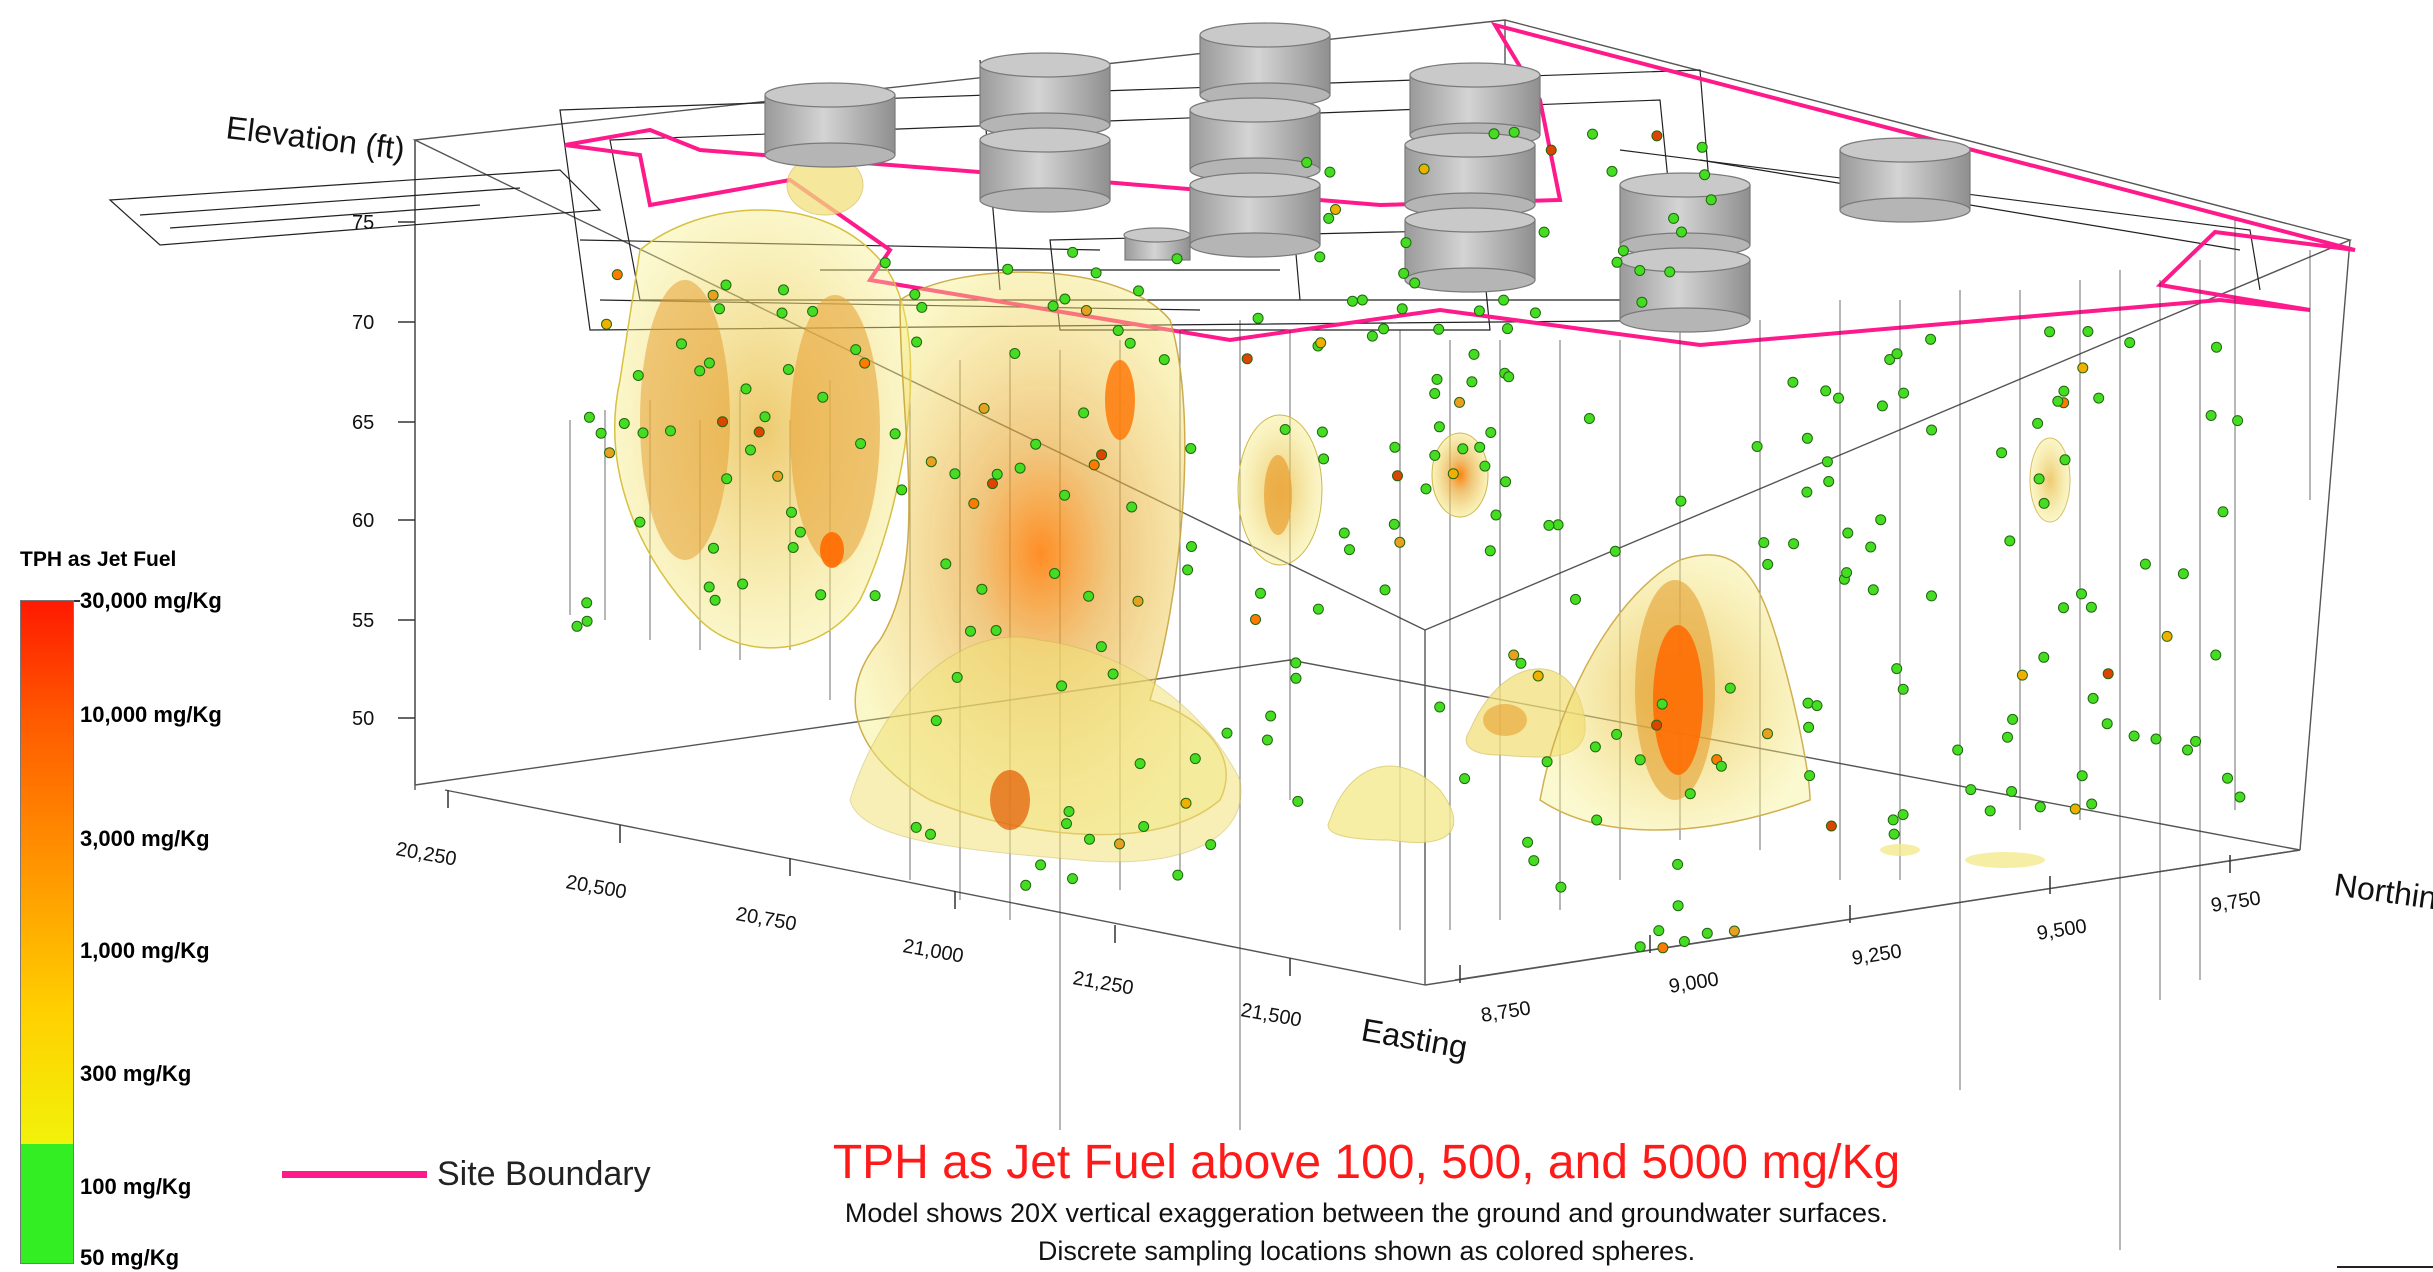  What do you see at coordinates (77, 601) in the screenshot?
I see `legend-tick` at bounding box center [77, 601].